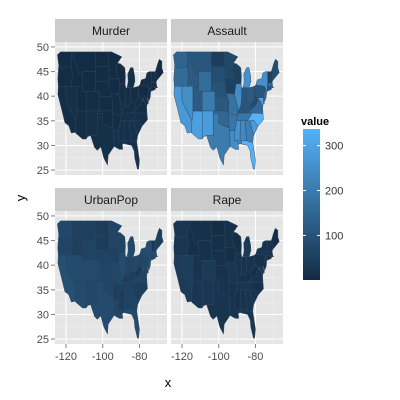 The width and height of the screenshot is (400, 400). Describe the element at coordinates (311, 204) in the screenshot. I see `legend-colorbar` at that location.